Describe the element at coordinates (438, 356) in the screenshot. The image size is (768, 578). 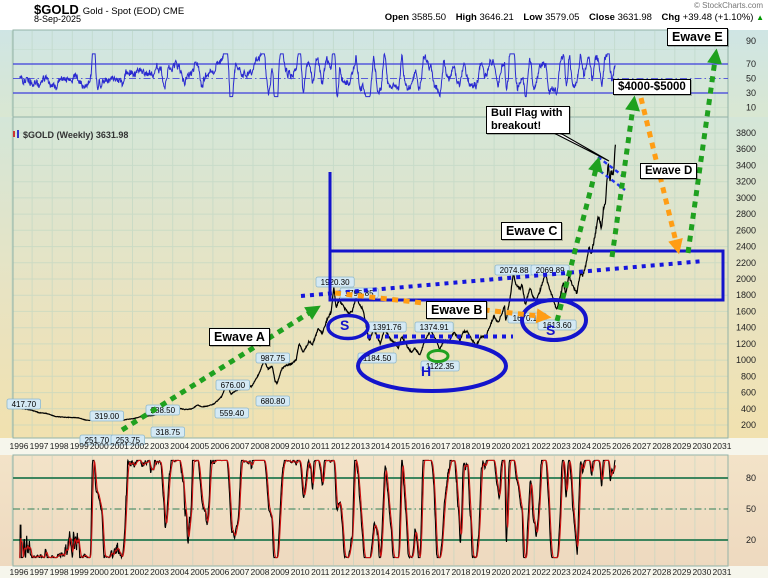
I see `head-low-green-ellipse` at that location.